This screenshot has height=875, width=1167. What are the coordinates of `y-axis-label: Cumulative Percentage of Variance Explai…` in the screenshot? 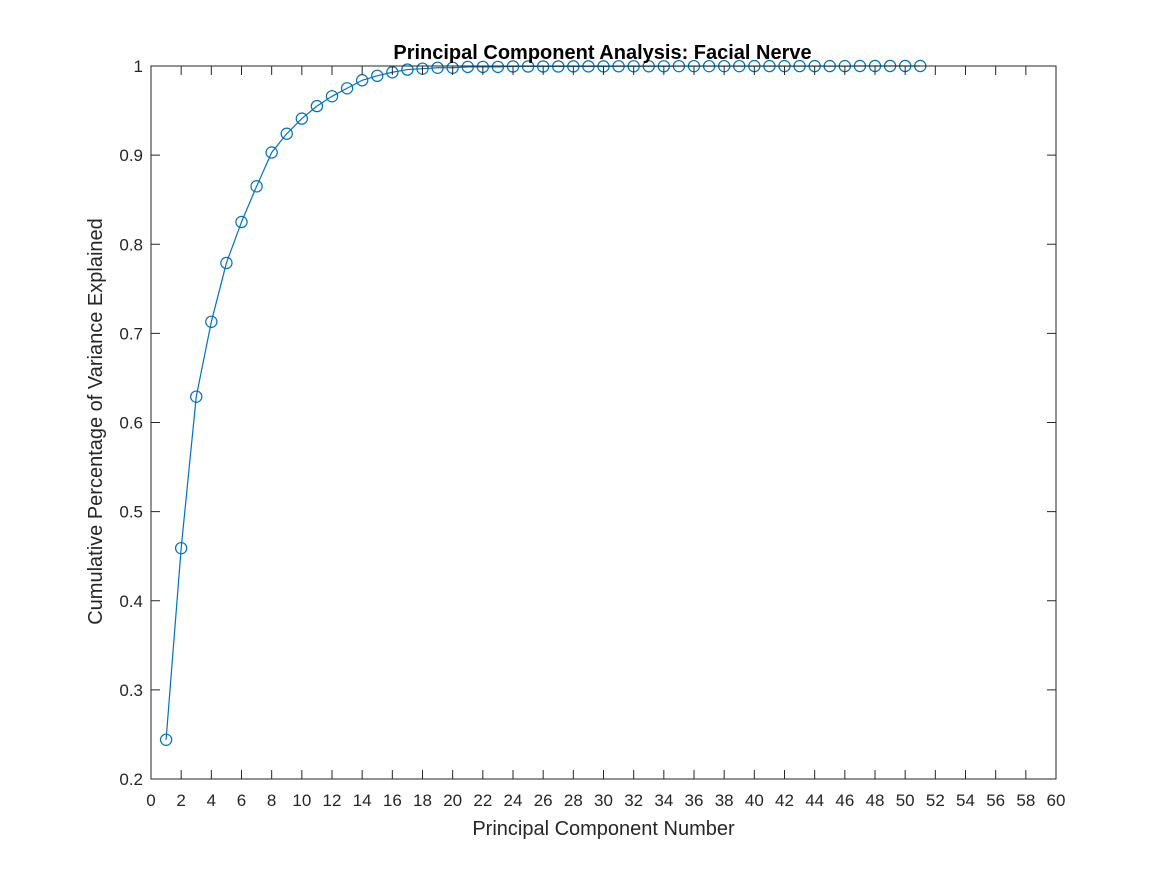 It's located at (96, 421).